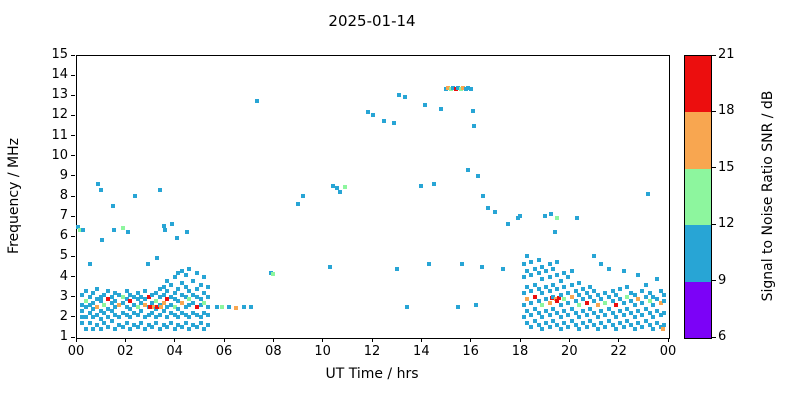  What do you see at coordinates (618, 351) in the screenshot?
I see `x-tick-label: 22` at bounding box center [618, 351].